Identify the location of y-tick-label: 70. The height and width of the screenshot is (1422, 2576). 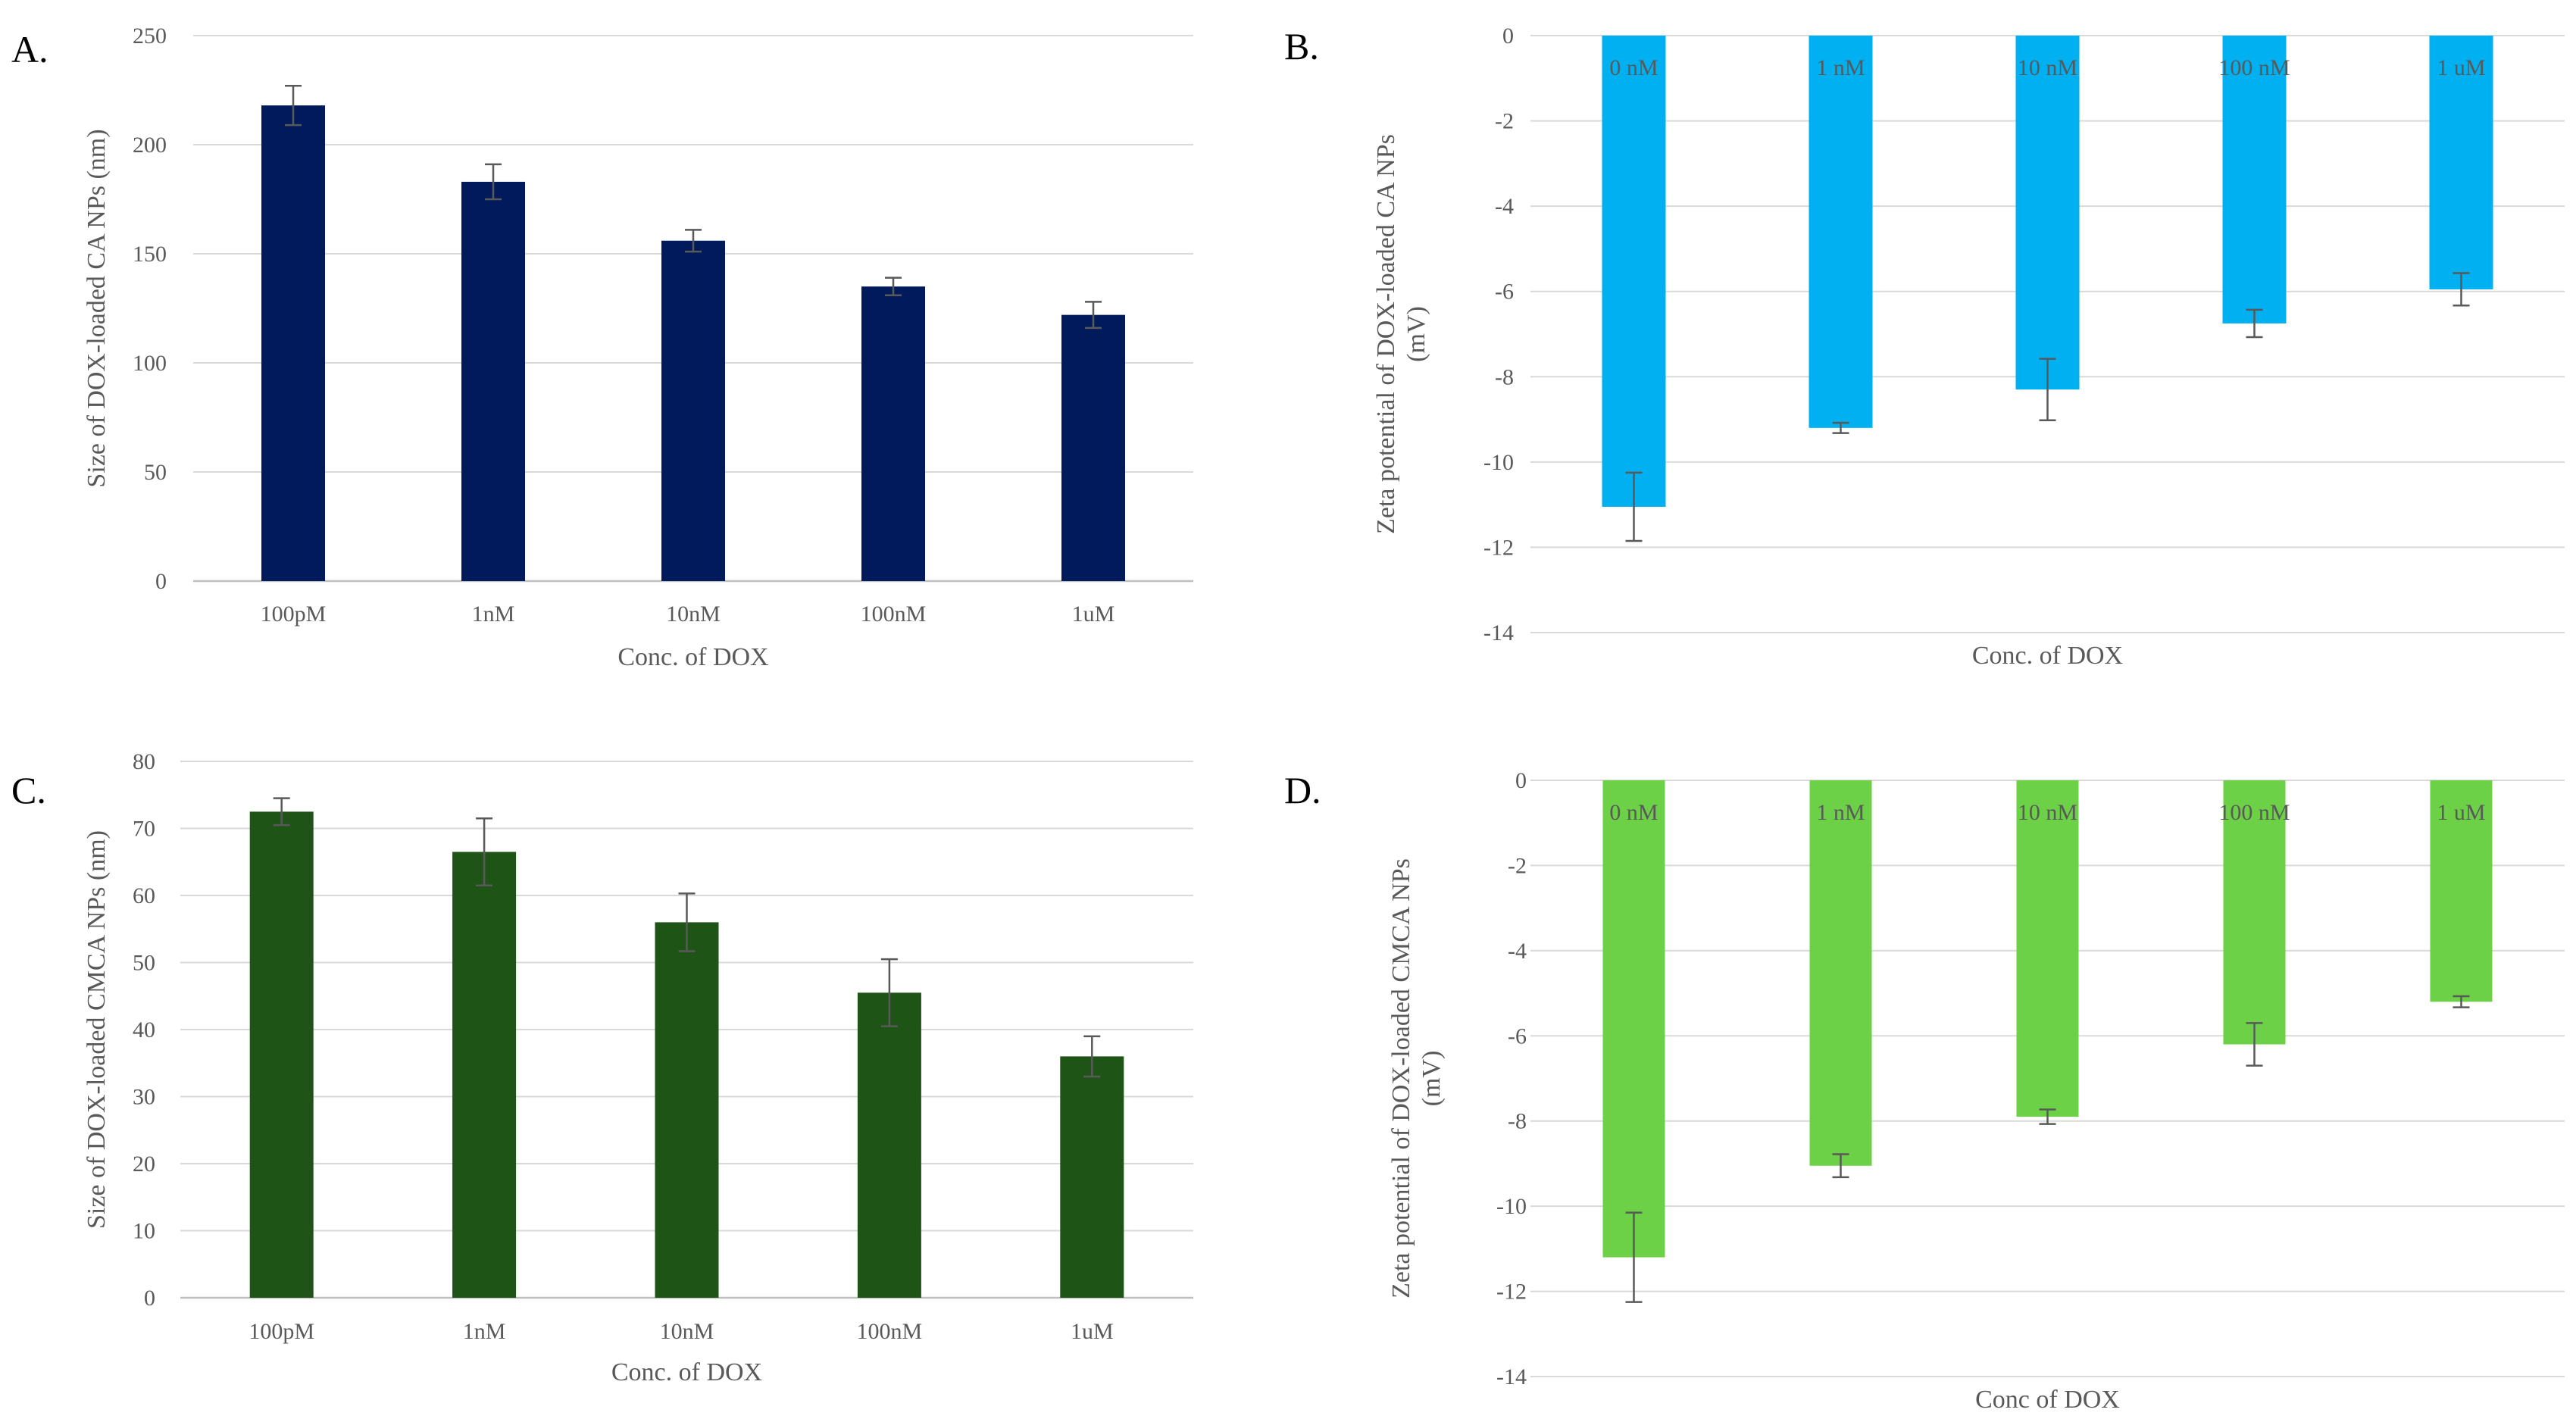
(144, 830).